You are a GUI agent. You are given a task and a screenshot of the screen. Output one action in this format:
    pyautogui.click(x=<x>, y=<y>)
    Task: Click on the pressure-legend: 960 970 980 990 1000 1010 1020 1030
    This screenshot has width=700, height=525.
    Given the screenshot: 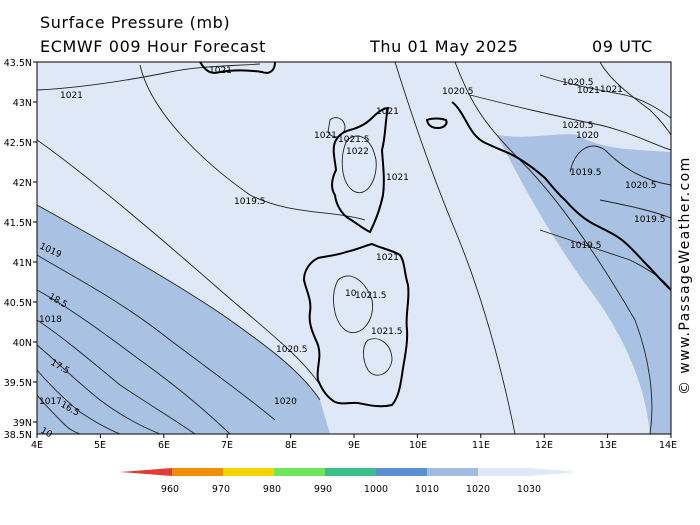 What is the action you would take?
    pyautogui.click(x=349, y=481)
    